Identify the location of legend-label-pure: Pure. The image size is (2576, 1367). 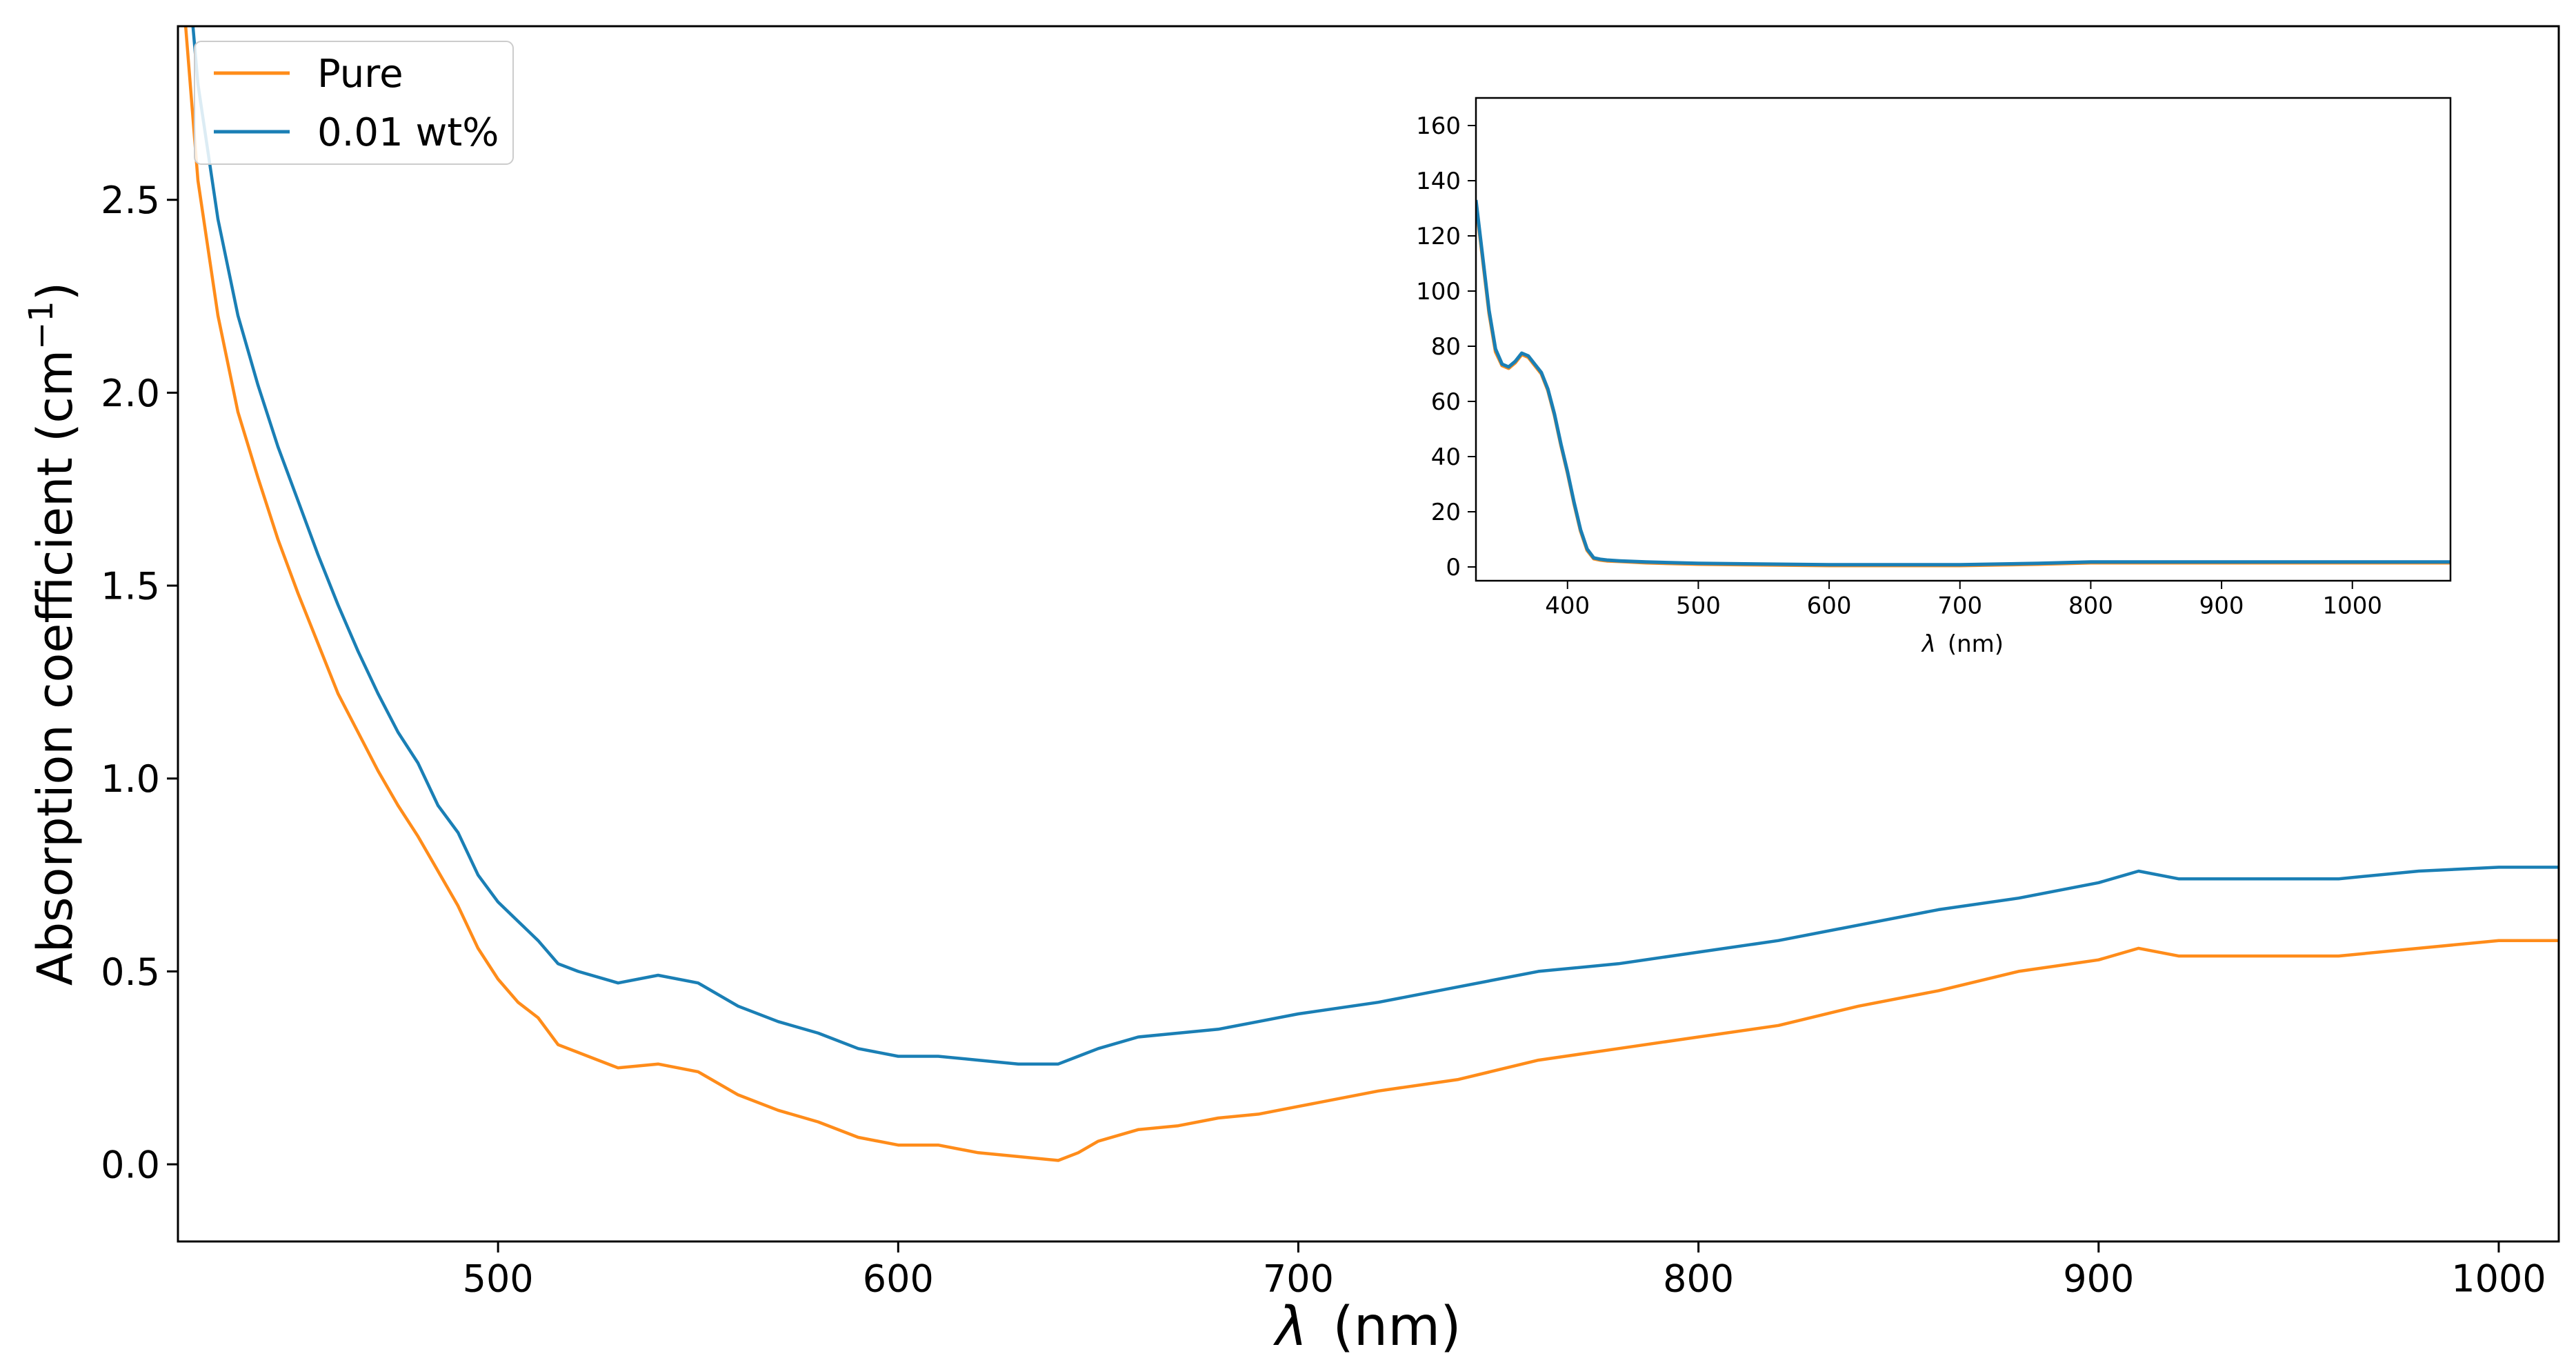
(360, 74).